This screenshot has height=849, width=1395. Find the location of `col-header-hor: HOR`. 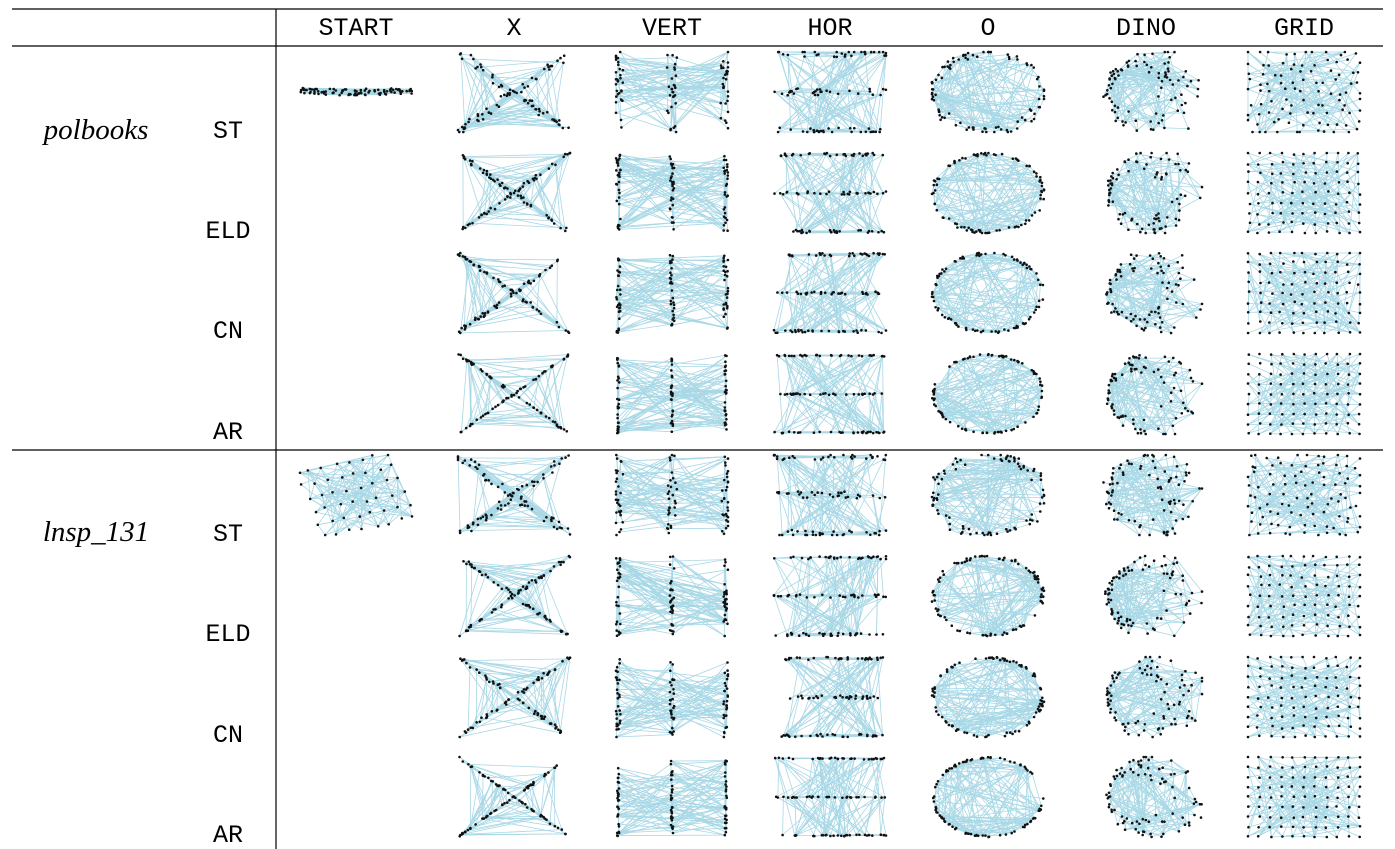

col-header-hor: HOR is located at coordinates (829, 28).